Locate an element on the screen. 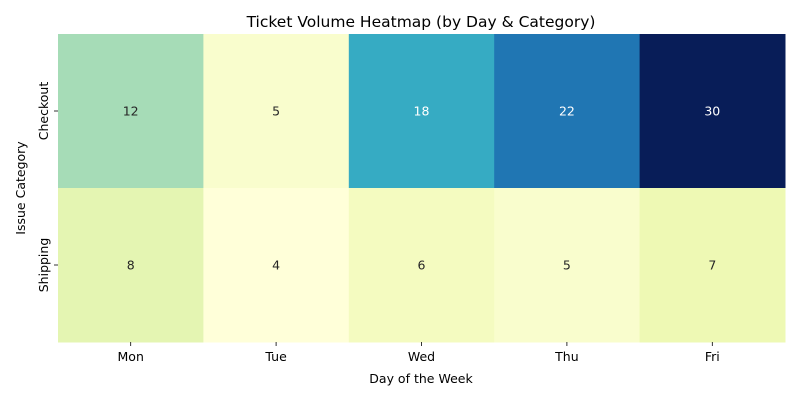 The image size is (800, 400). heatmap-cell-checkout-thu is located at coordinates (567, 111).